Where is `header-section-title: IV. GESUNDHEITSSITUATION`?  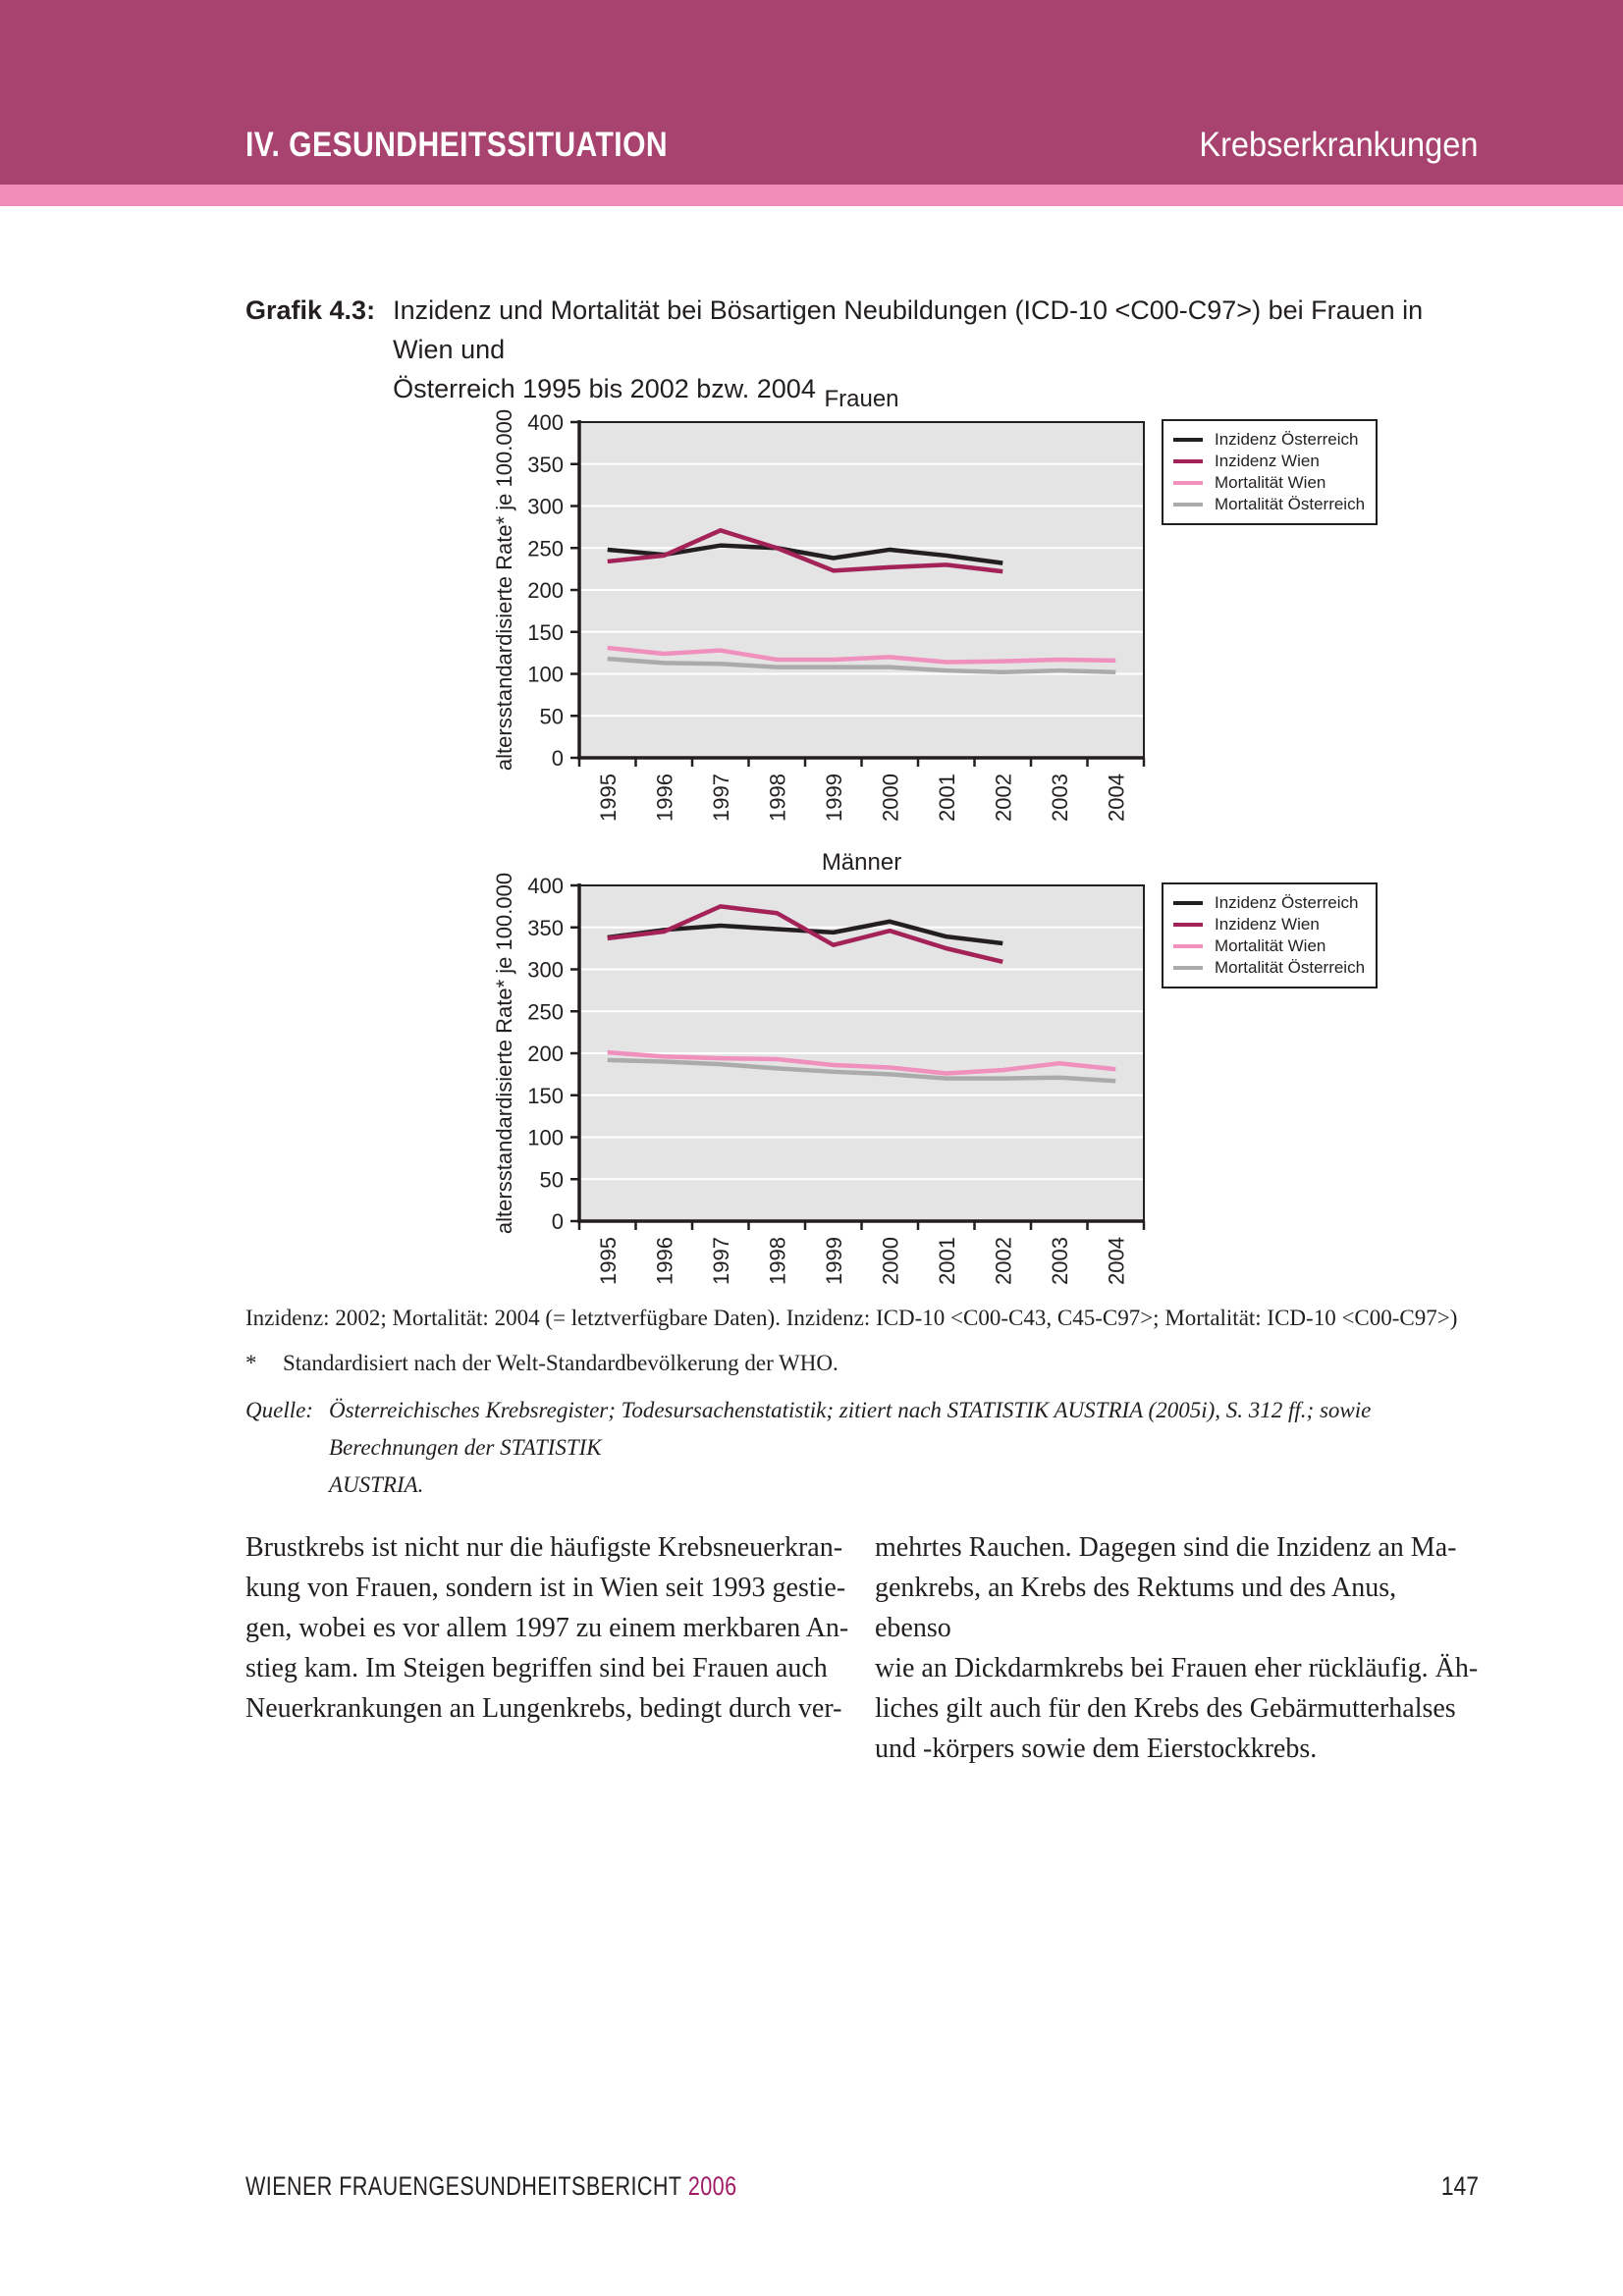 header-section-title: IV. GESUNDHEITSSITUATION is located at coordinates (457, 145).